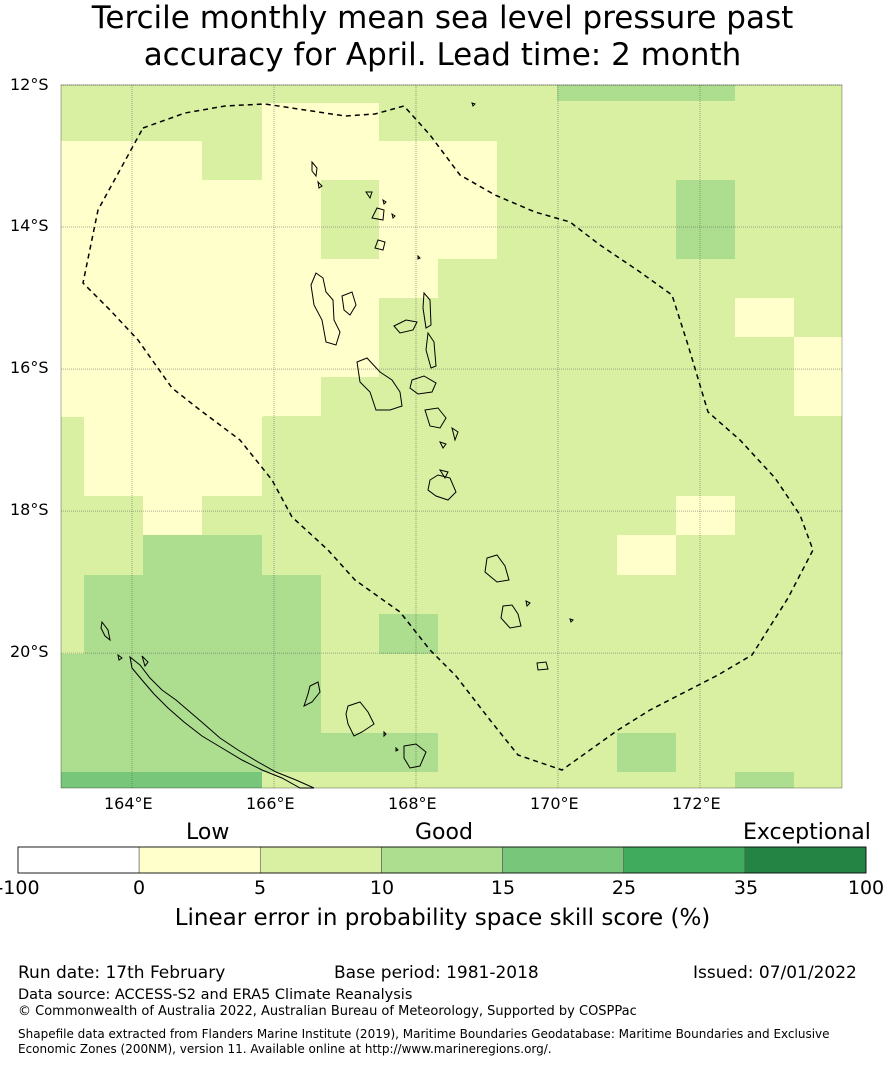 Image resolution: width=885 pixels, height=1065 pixels. I want to click on island-pentecost, so click(431, 350).